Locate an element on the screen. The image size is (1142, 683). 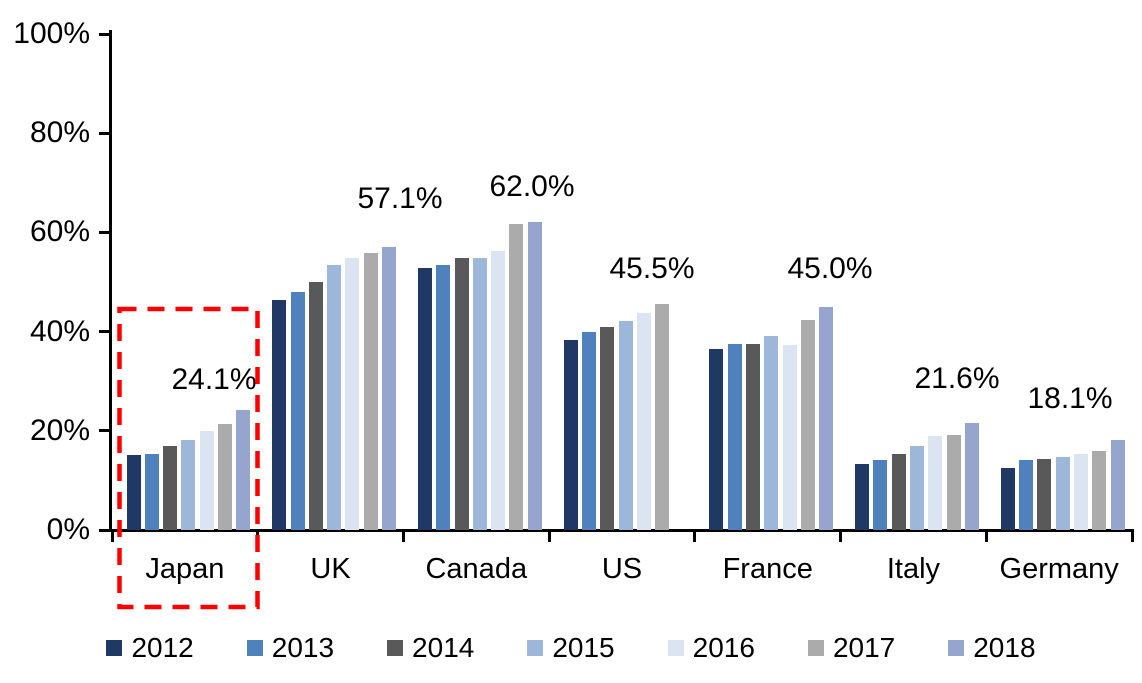
bar-italy-2017 is located at coordinates (953, 482).